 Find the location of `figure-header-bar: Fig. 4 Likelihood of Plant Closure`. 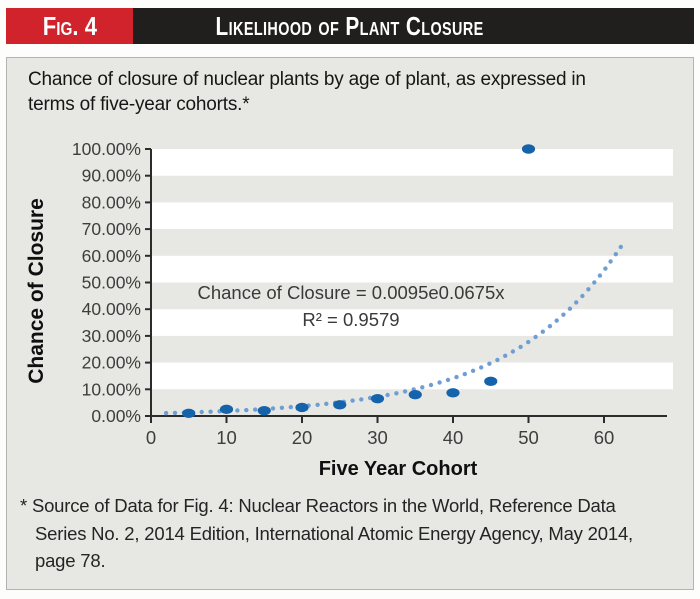

figure-header-bar: Fig. 4 Likelihood of Plant Closure is located at coordinates (350, 26).